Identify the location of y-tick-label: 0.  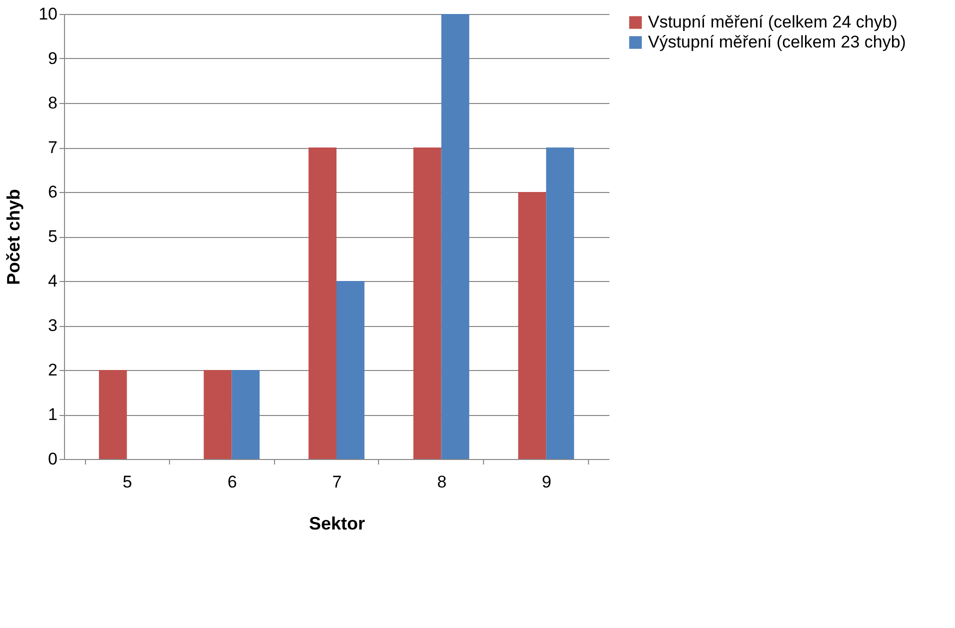
(53, 459).